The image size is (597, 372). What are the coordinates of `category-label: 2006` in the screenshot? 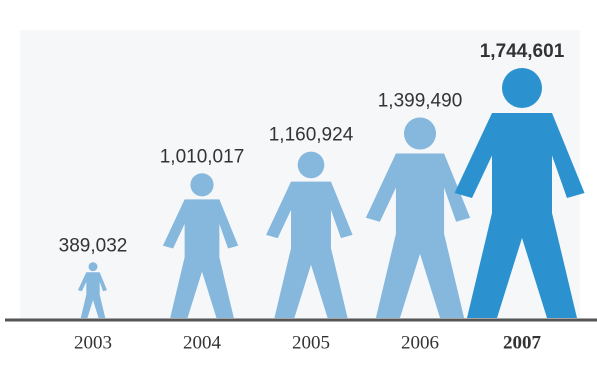 It's located at (420, 342).